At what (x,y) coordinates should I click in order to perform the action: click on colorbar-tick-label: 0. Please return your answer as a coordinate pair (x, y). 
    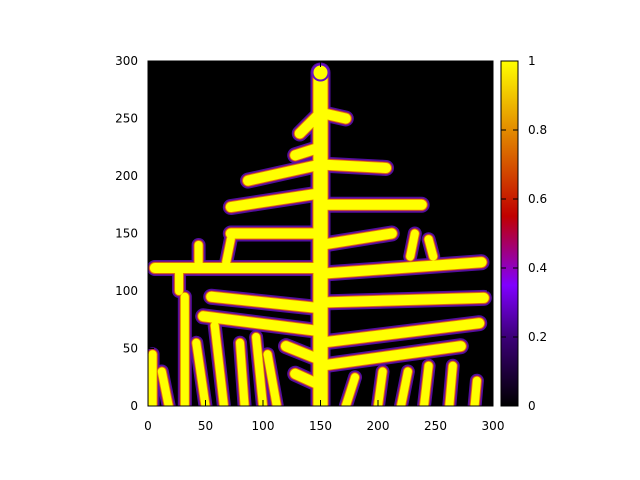
    Looking at the image, I should click on (532, 406).